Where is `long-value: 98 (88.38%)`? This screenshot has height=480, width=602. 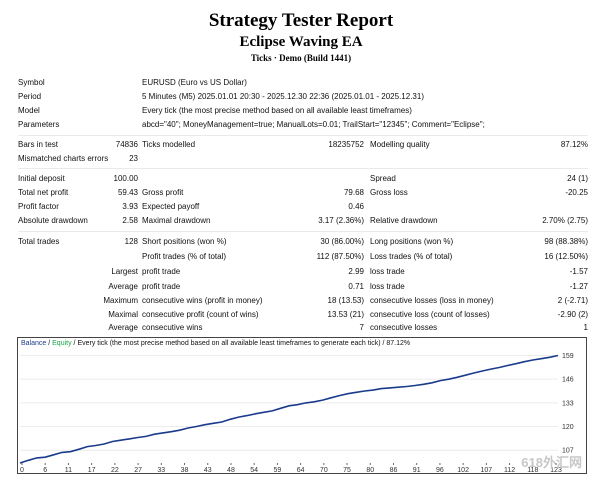
long-value: 98 (88.38%) is located at coordinates (566, 241).